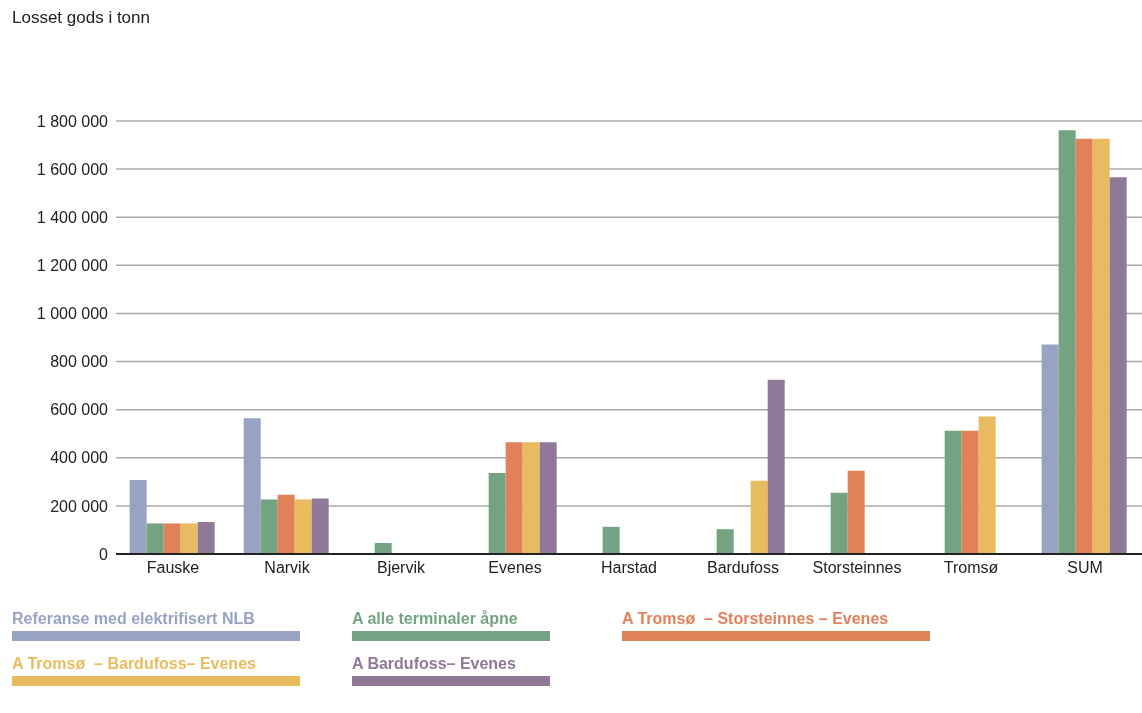 The image size is (1142, 713). What do you see at coordinates (434, 664) in the screenshot?
I see `text: A Bardufoss– Evenes` at bounding box center [434, 664].